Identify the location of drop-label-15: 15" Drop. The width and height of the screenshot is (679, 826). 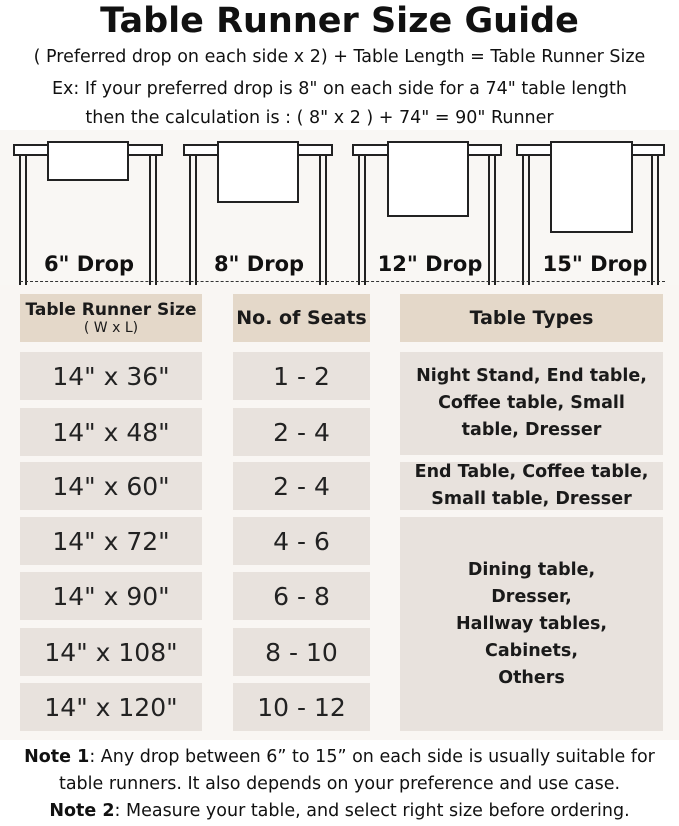
(595, 264).